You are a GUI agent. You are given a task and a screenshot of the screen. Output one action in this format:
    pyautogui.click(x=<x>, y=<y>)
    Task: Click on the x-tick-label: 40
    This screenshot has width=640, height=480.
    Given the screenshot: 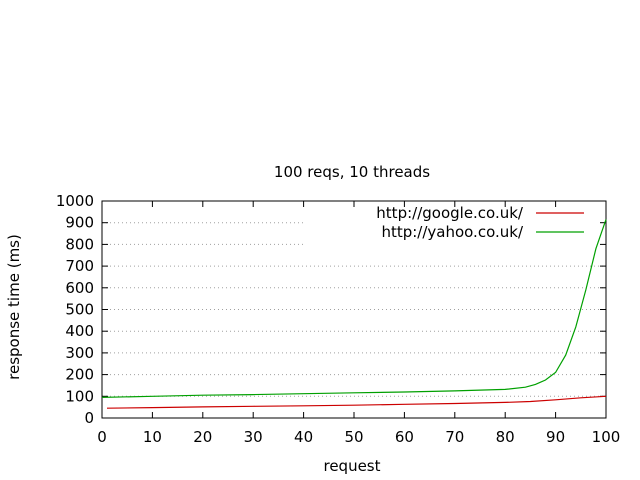 What is the action you would take?
    pyautogui.click(x=303, y=437)
    